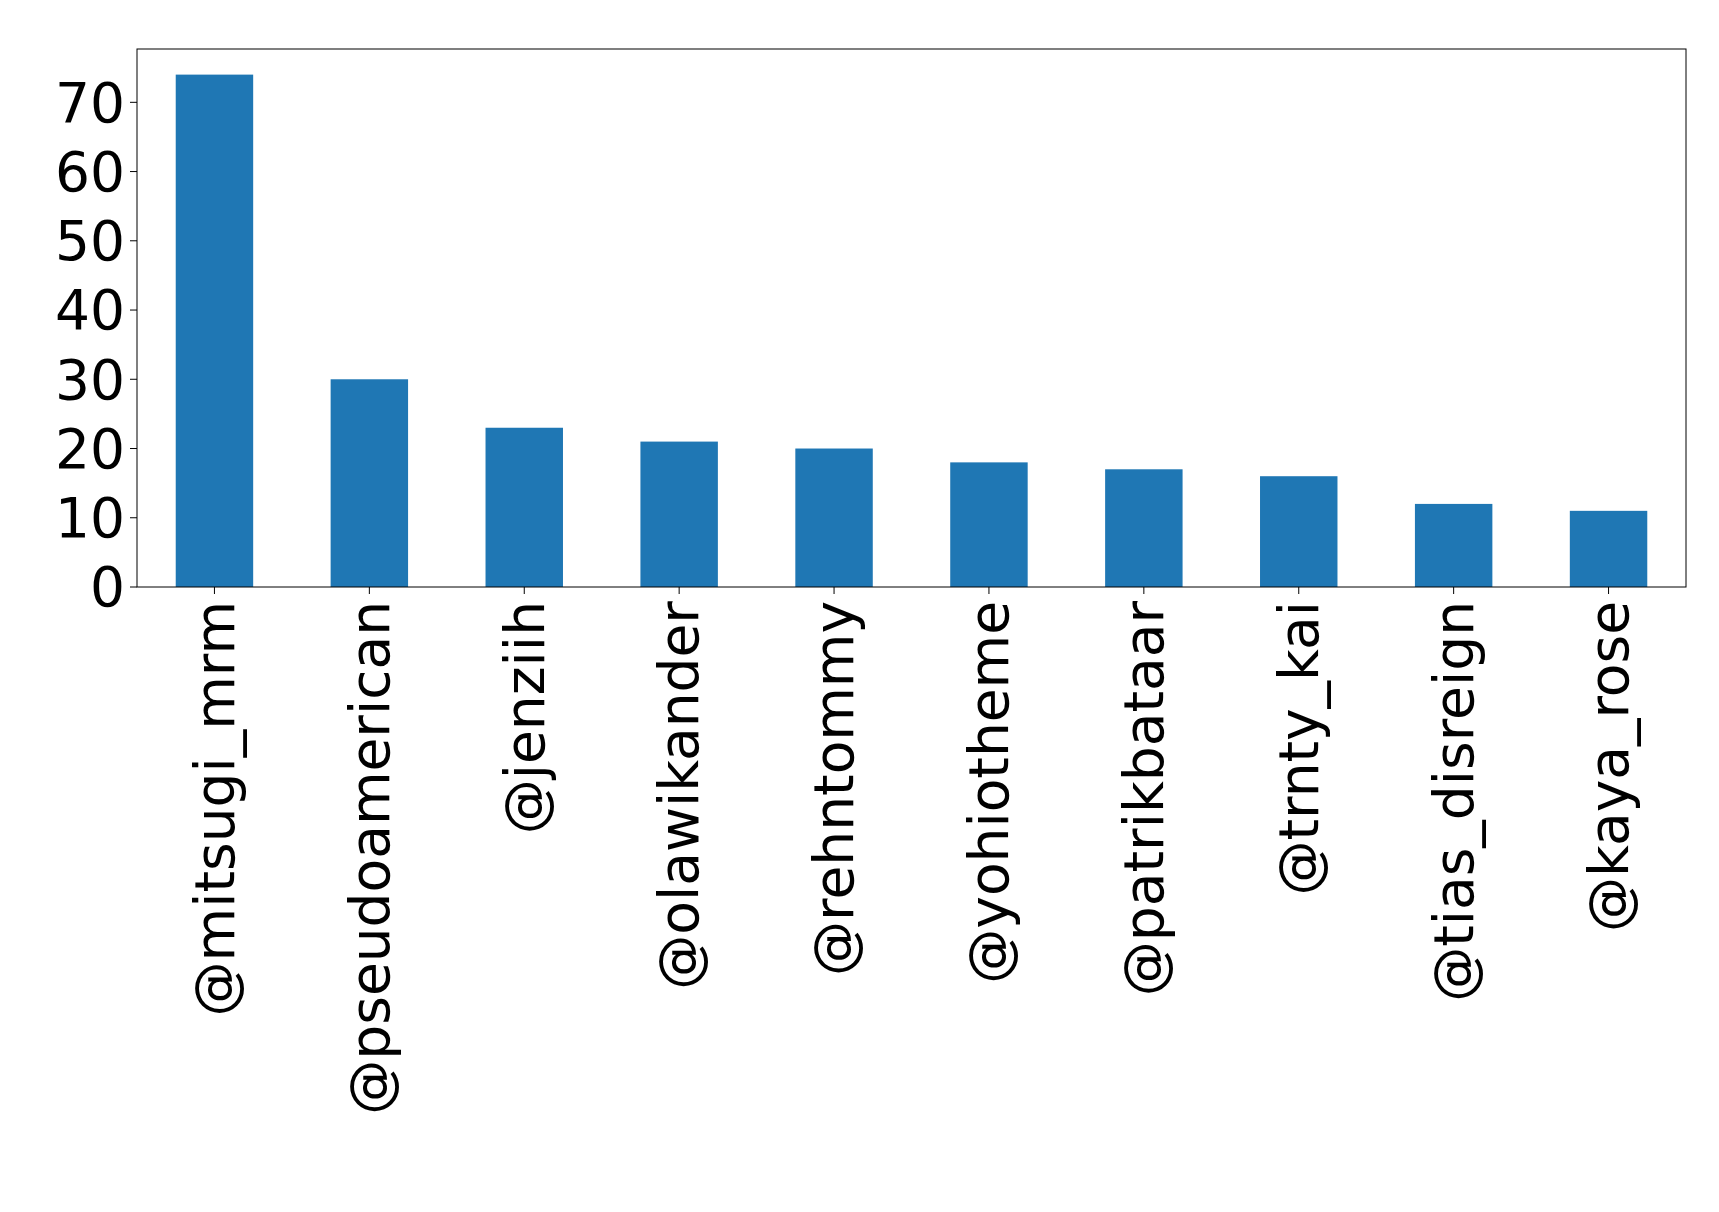  I want to click on y-tick-label: 30, so click(90, 379).